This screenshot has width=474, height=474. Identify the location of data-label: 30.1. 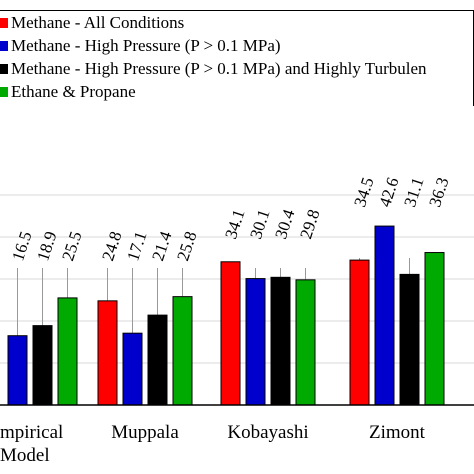
(259, 224).